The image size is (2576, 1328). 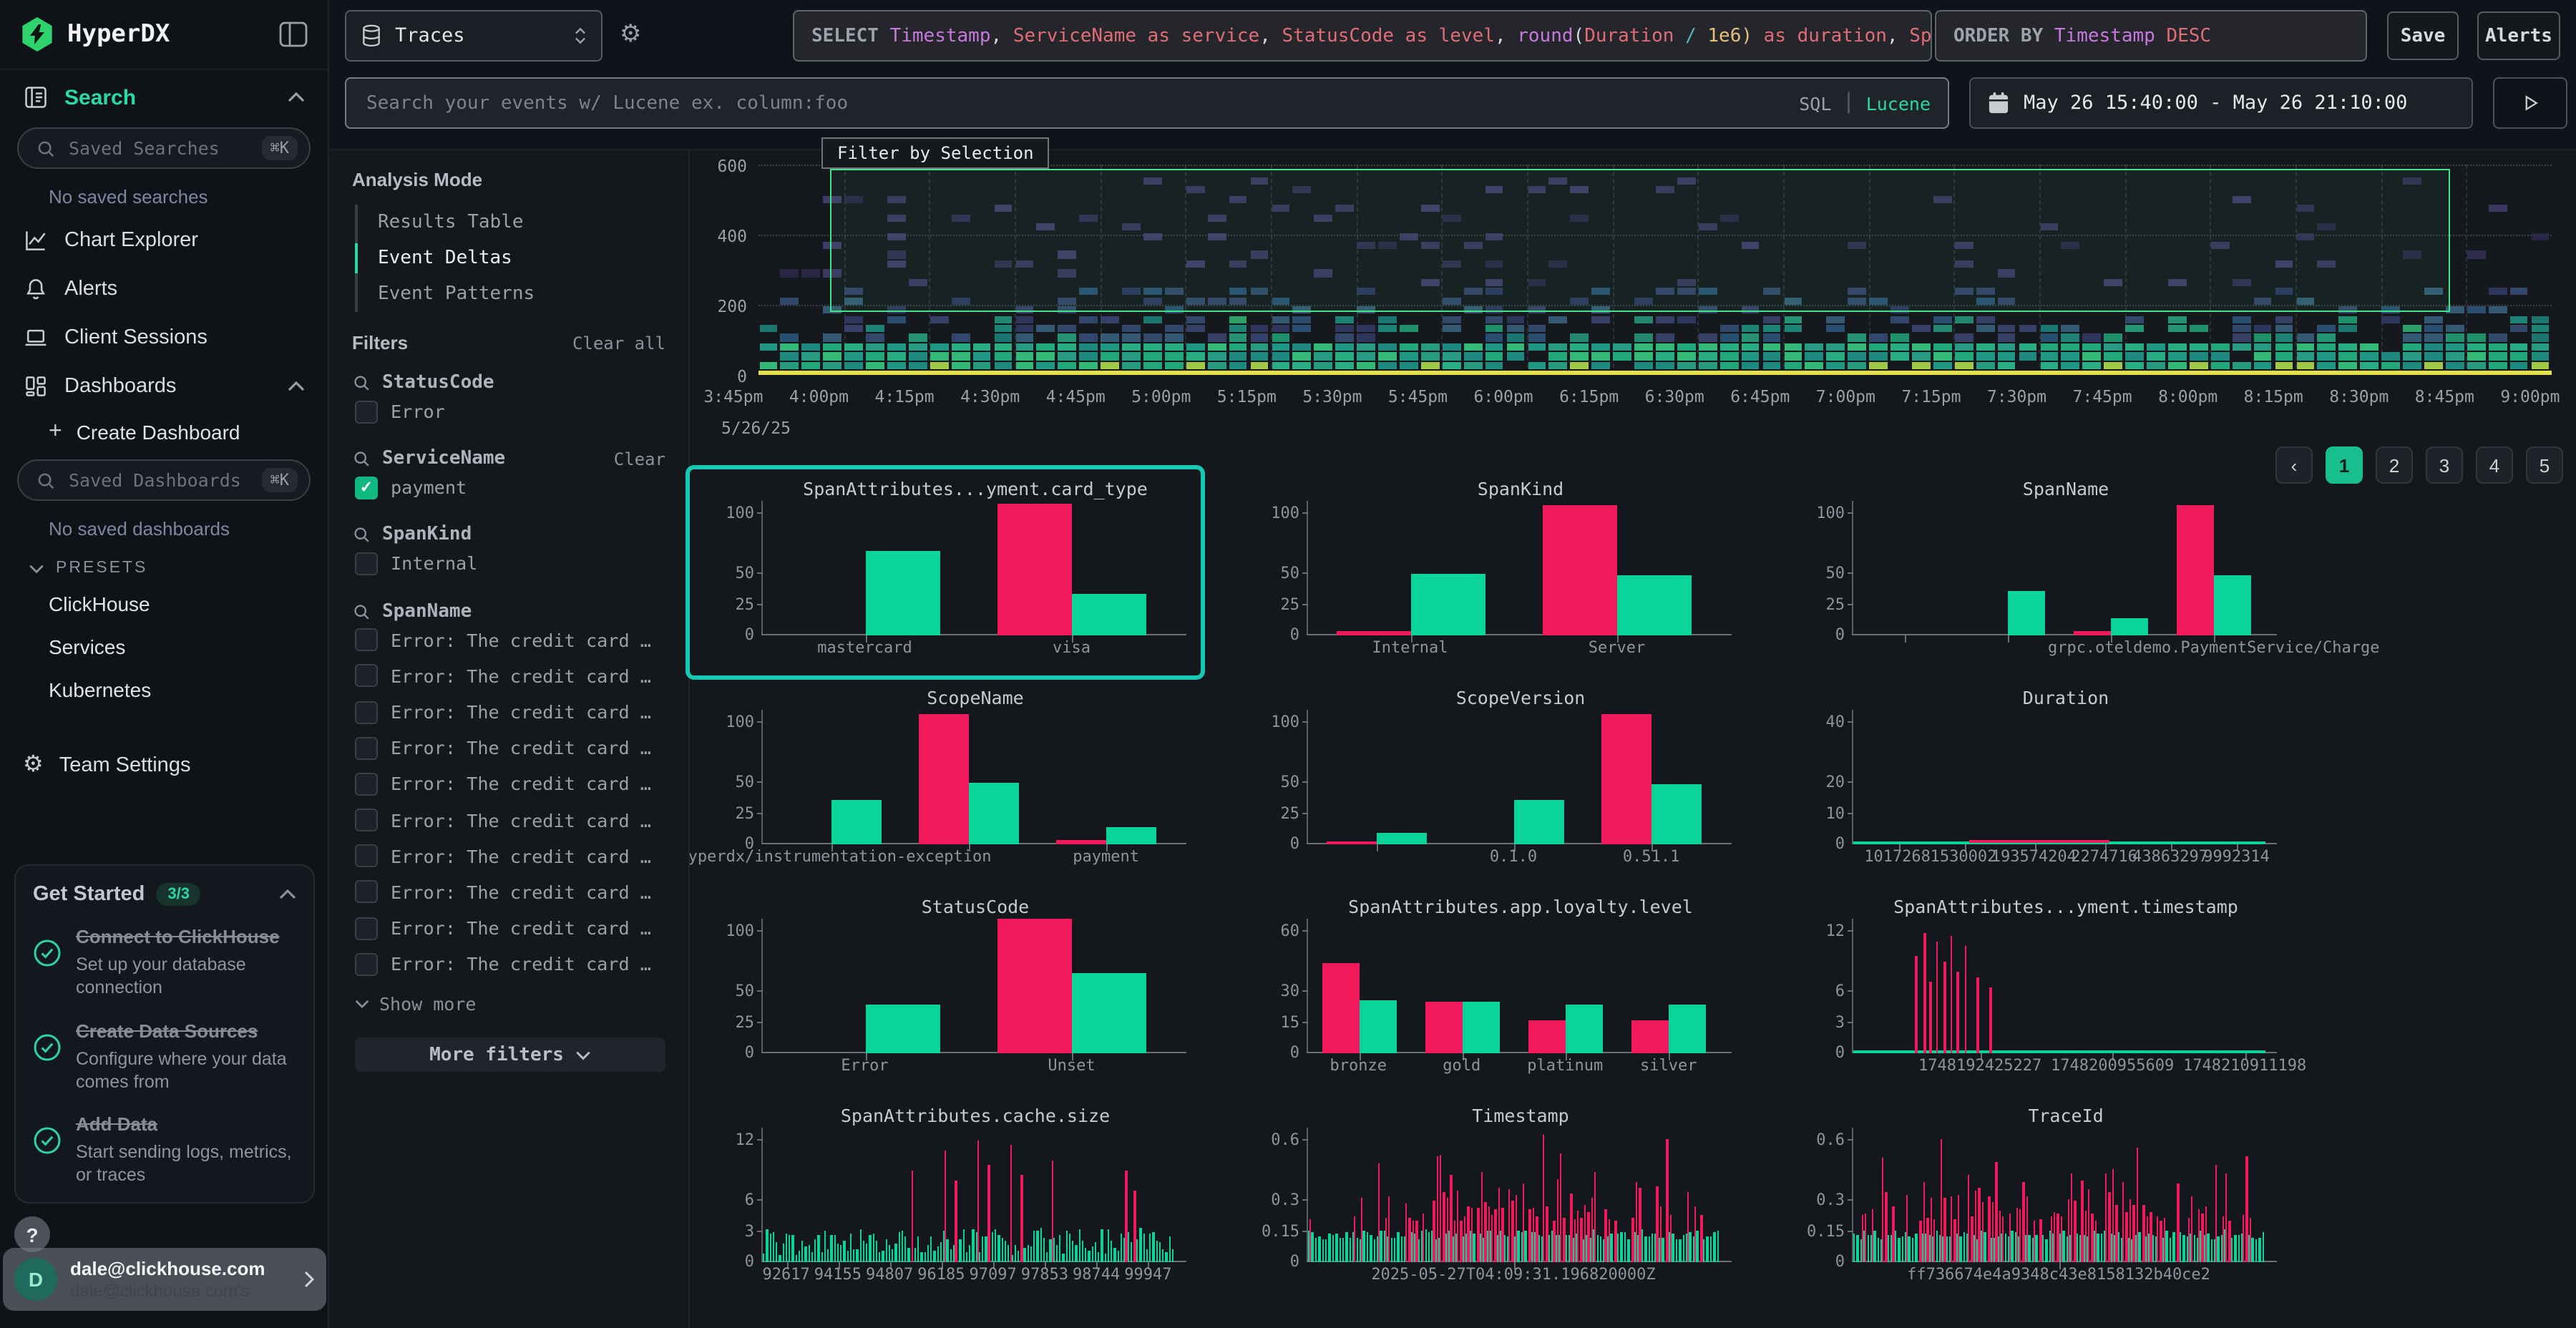 I want to click on preset-kubernetes: Kubernetes, so click(x=100, y=690).